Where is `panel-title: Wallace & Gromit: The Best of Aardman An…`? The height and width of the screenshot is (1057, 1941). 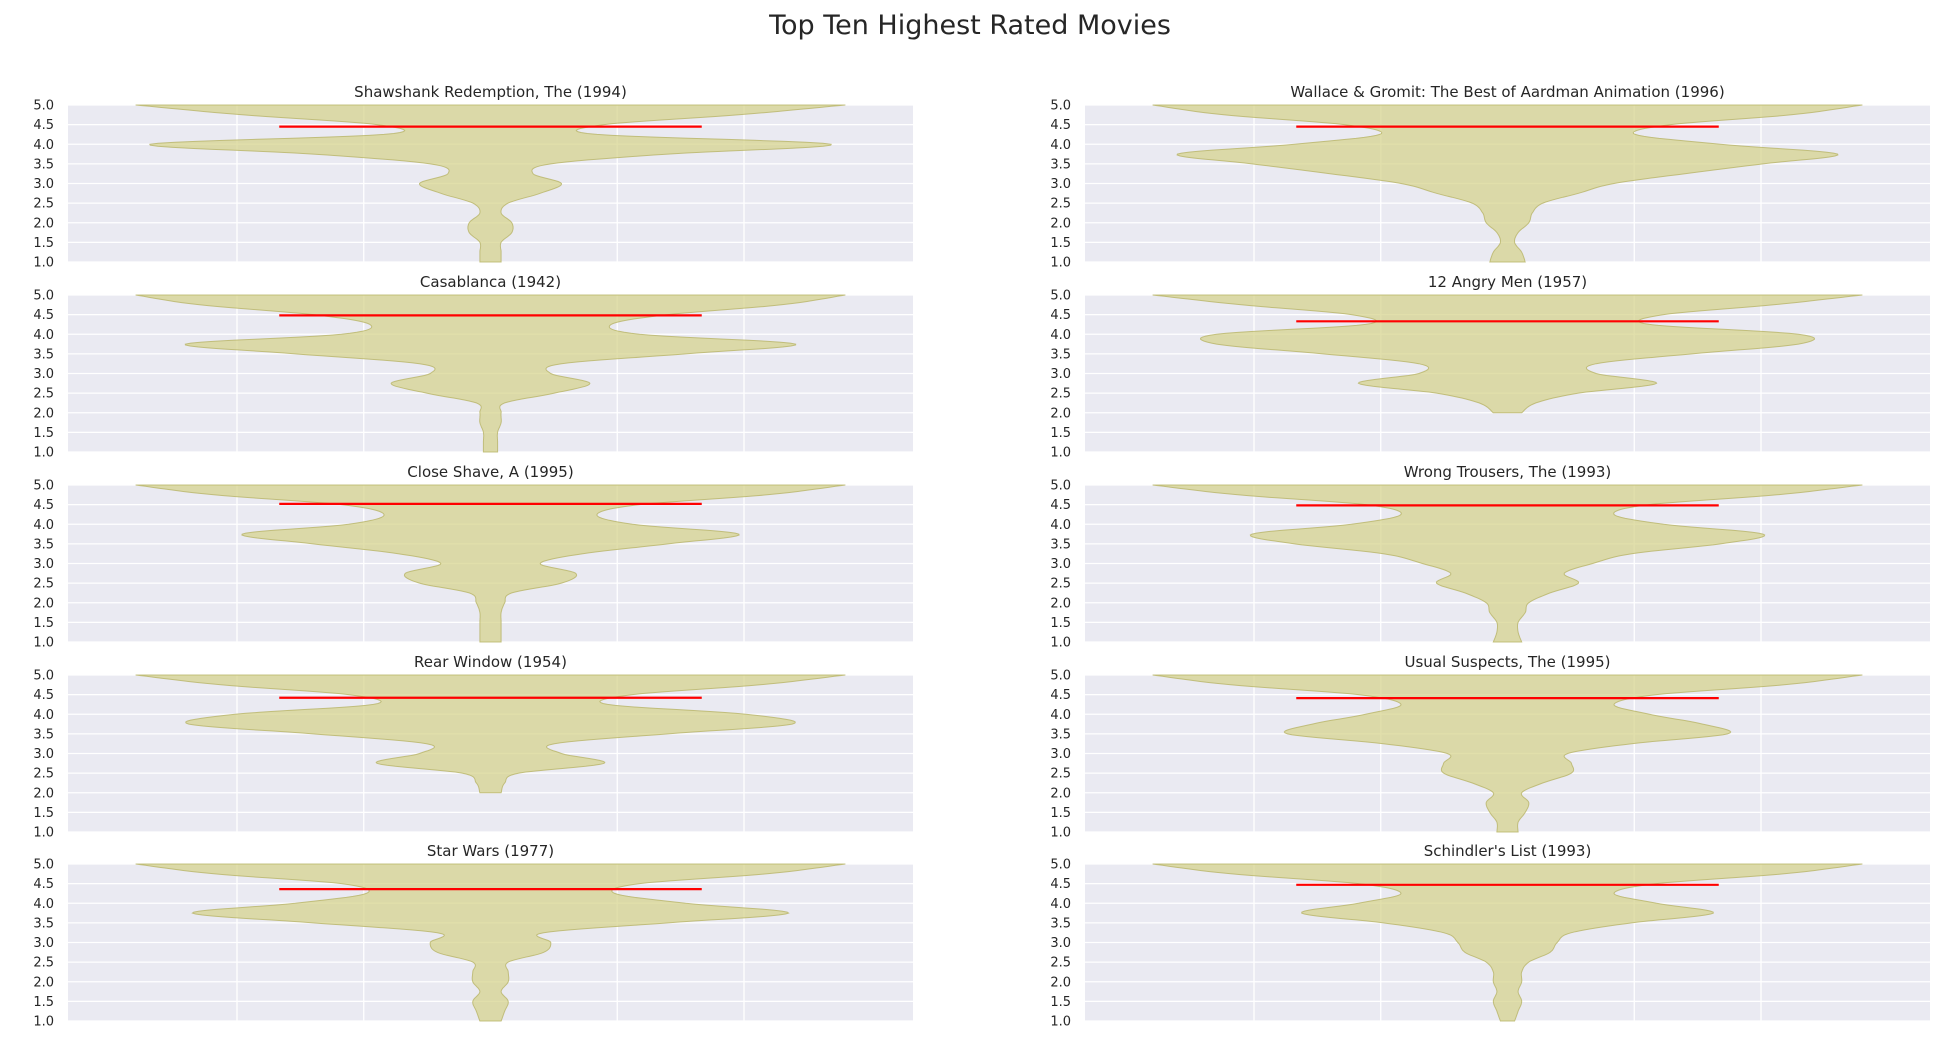
panel-title: Wallace & Gromit: The Best of Aardman An… is located at coordinates (1507, 92).